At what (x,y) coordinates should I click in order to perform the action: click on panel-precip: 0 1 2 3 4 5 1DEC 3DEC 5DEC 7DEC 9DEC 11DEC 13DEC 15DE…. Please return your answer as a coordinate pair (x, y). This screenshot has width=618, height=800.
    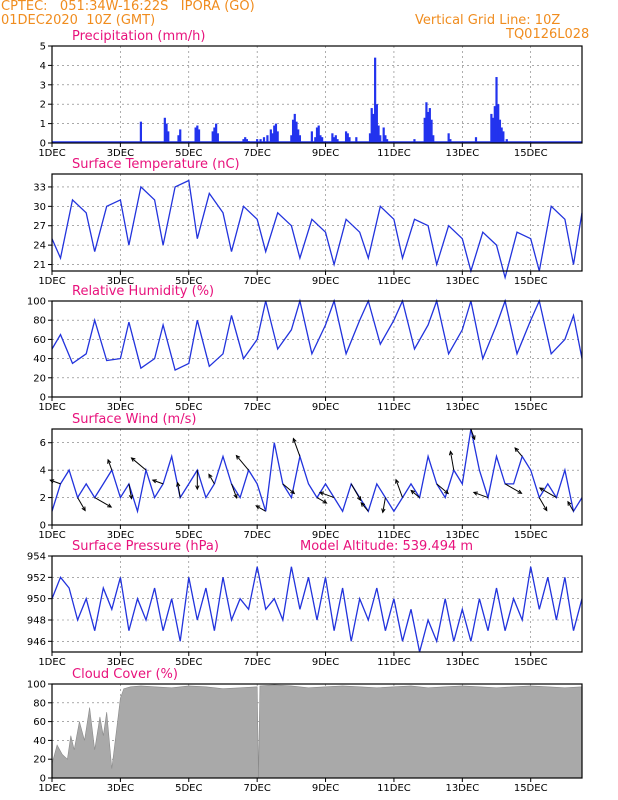
    Looking at the image, I should click on (310, 94).